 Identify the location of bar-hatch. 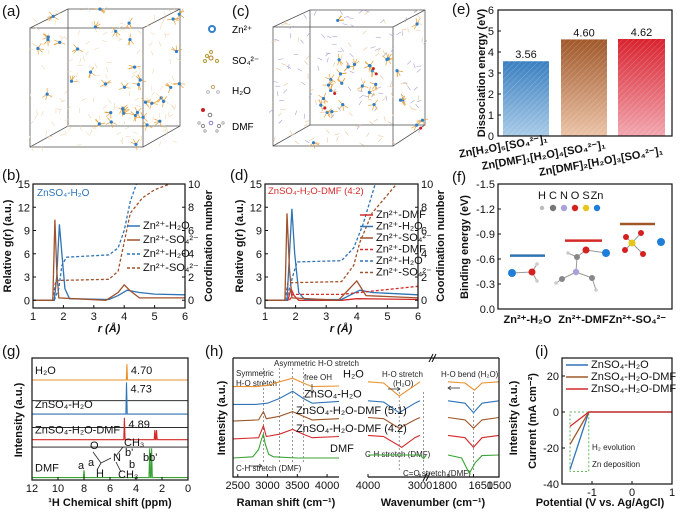
(526, 98).